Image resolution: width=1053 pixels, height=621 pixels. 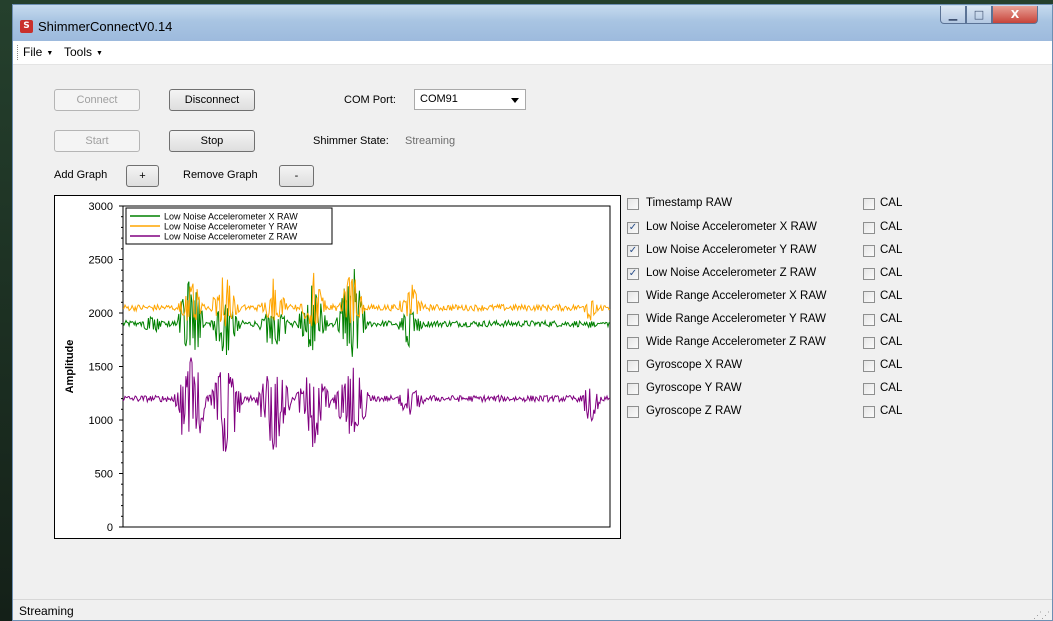 What do you see at coordinates (1041, 615) in the screenshot?
I see `resize-grip-icon: ⋰⋰` at bounding box center [1041, 615].